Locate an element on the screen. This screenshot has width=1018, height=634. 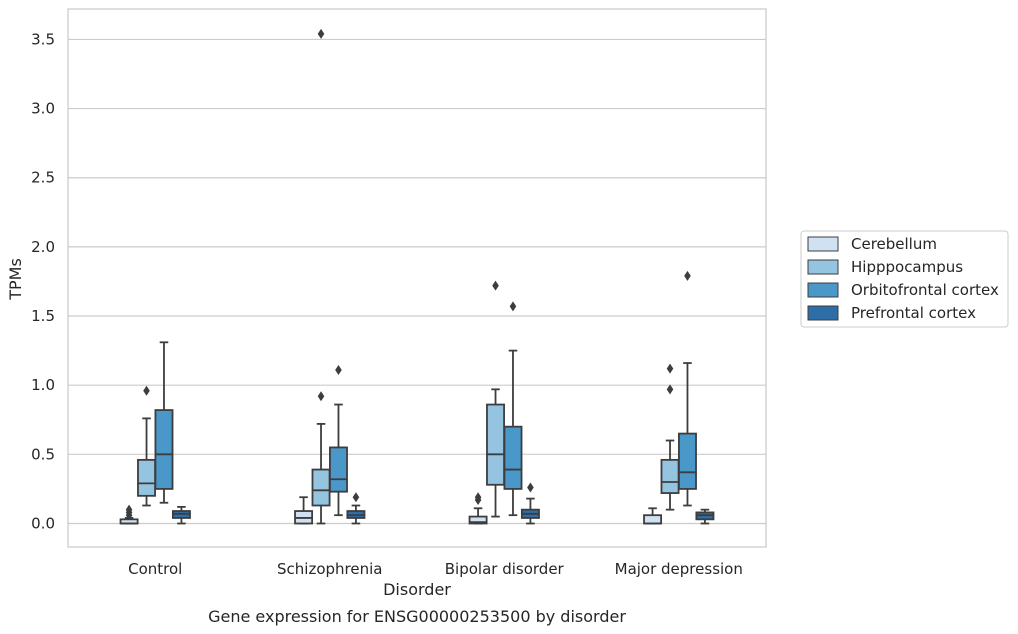
x-tick-label: Schizophrenia is located at coordinates (329, 569).